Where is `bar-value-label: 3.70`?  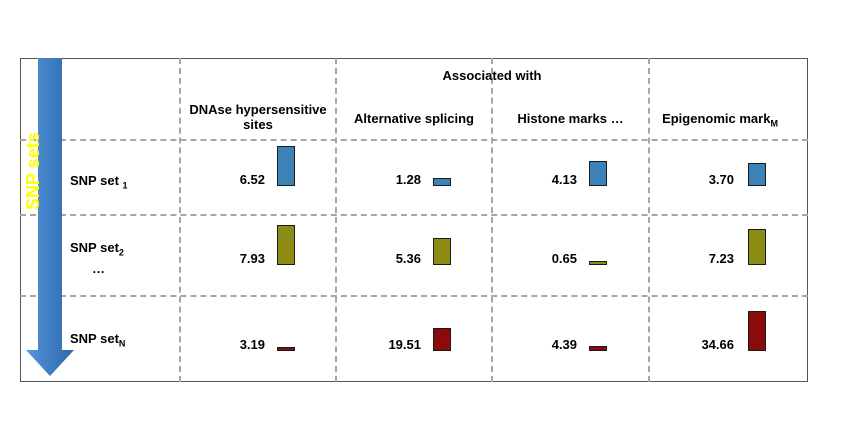 bar-value-label: 3.70 is located at coordinates (721, 179).